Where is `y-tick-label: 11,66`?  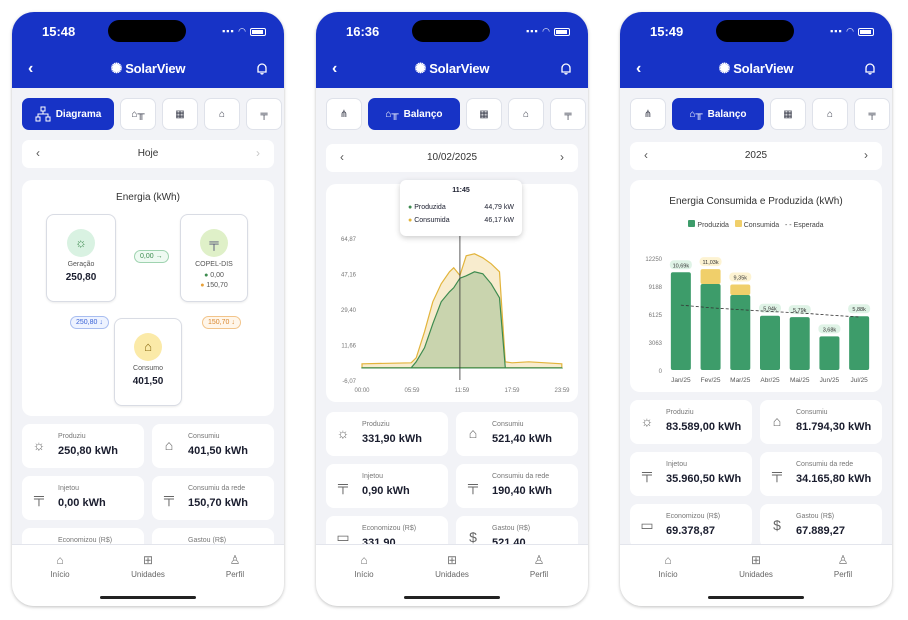
y-tick-label: 11,66 is located at coordinates (348, 347).